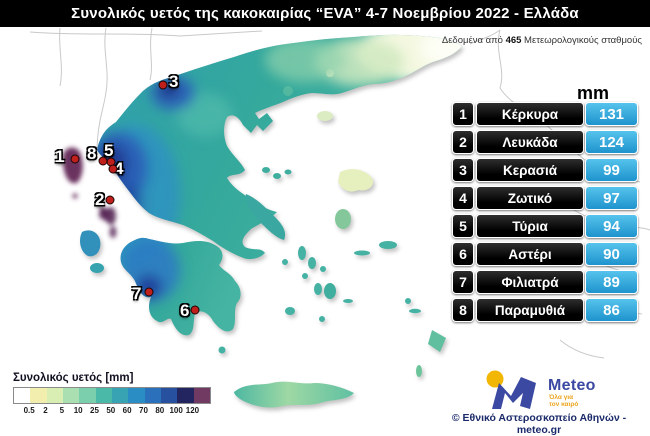 This screenshot has width=650, height=436. What do you see at coordinates (611, 226) in the screenshot?
I see `value-cell: 94` at bounding box center [611, 226].